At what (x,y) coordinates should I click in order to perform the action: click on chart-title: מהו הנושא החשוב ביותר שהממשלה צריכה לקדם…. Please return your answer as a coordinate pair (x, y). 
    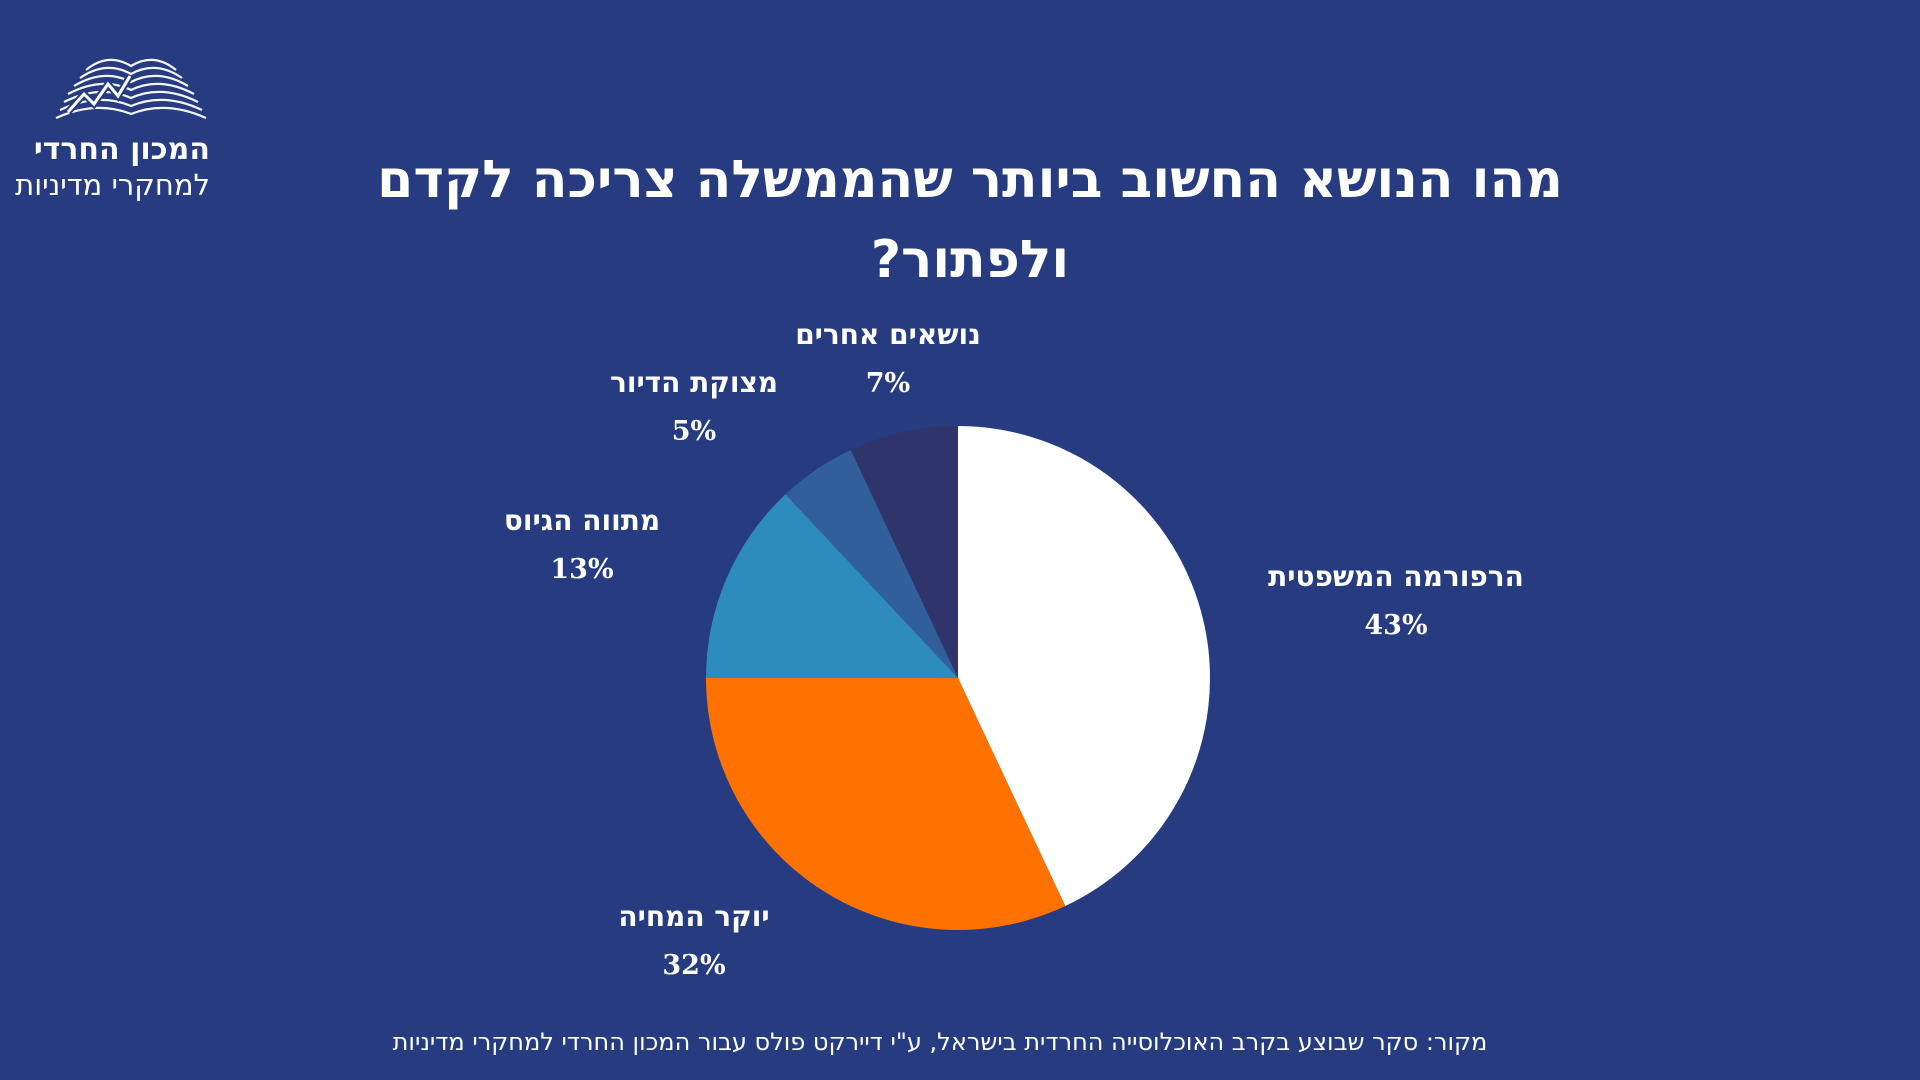
    Looking at the image, I should click on (970, 220).